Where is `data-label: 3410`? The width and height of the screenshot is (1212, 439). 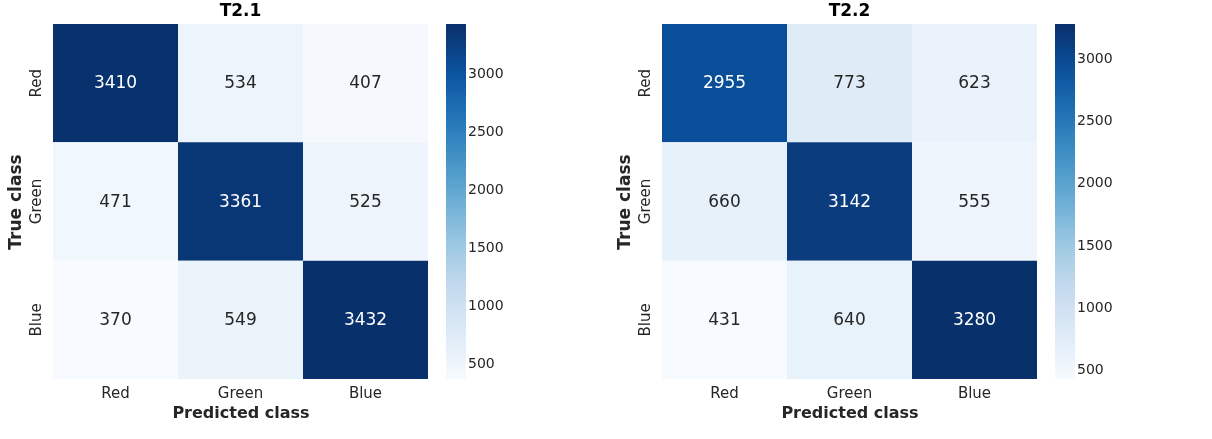
data-label: 3410 is located at coordinates (115, 82).